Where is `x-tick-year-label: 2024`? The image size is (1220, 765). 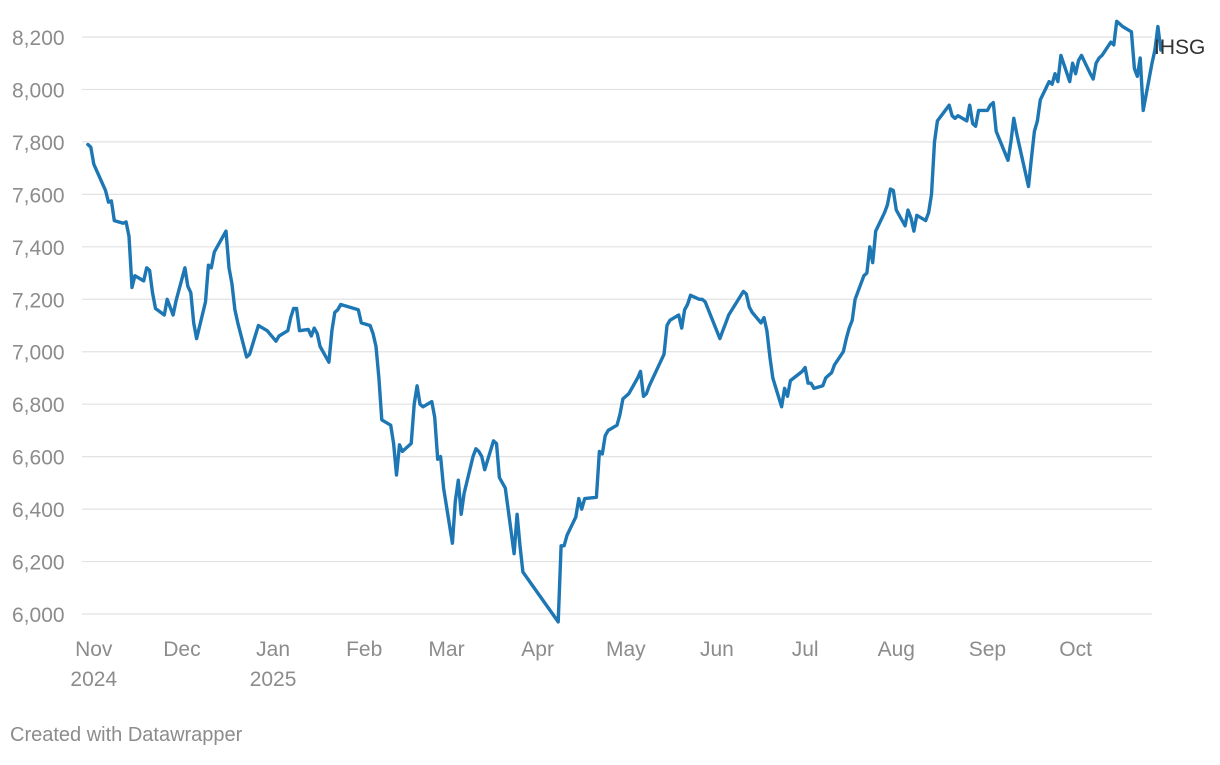 x-tick-year-label: 2024 is located at coordinates (93, 679).